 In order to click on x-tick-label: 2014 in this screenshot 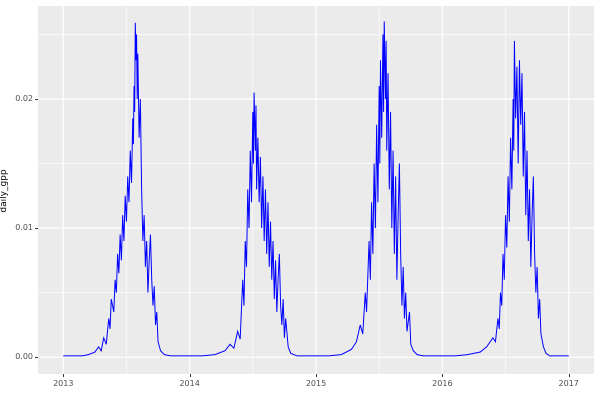, I will do `click(189, 383)`.